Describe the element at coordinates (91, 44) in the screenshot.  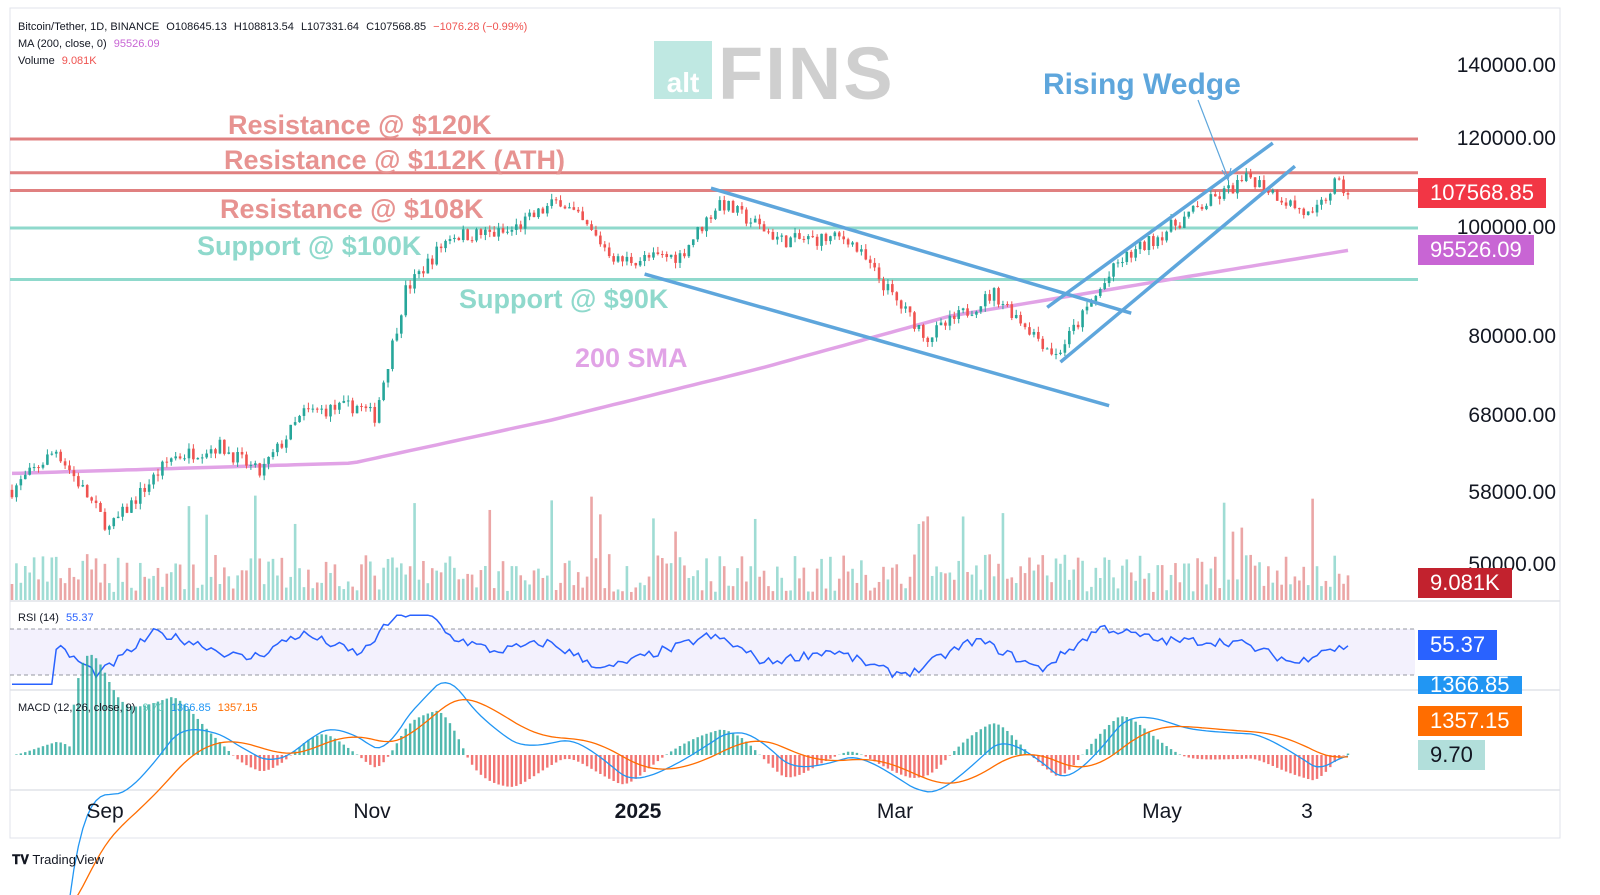
I see `ma-legend: MA (200, close, 0) 95526.09` at that location.